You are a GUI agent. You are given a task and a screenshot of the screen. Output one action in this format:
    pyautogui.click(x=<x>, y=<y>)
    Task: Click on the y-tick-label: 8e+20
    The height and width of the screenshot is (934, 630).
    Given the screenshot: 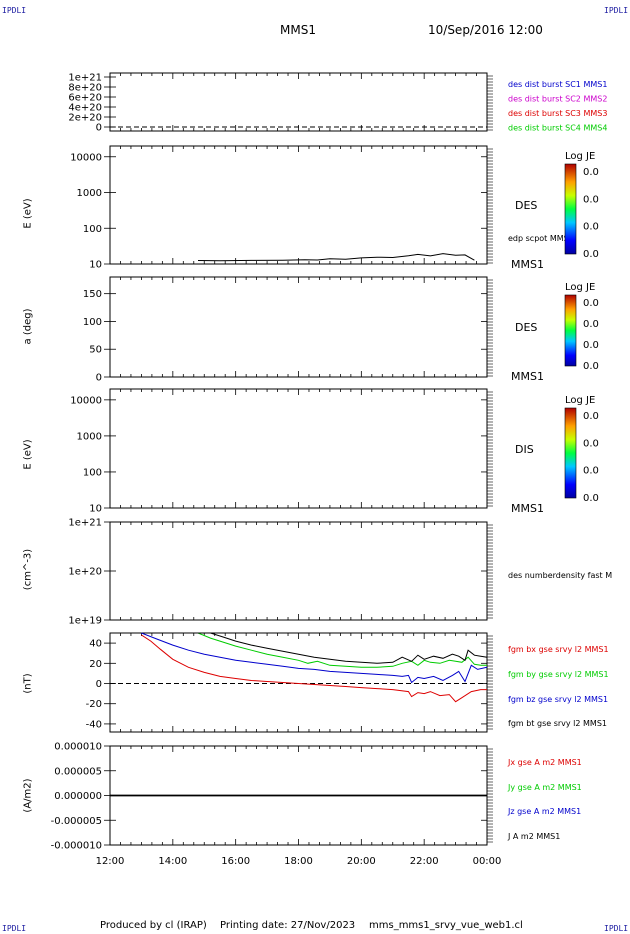 What is the action you would take?
    pyautogui.click(x=85, y=88)
    